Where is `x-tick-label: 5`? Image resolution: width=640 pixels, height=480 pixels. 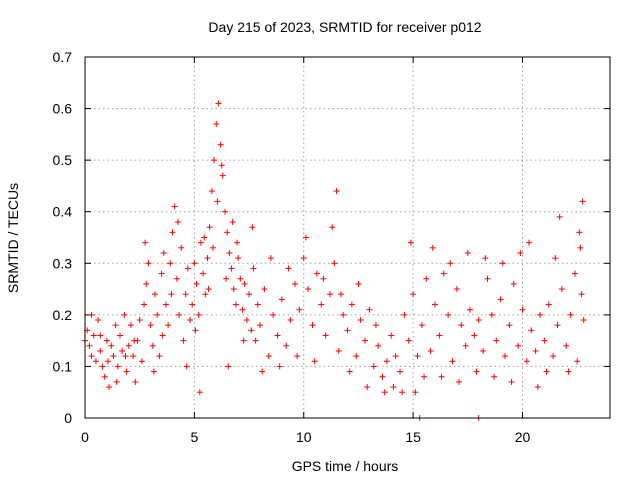 x-tick-label: 5 is located at coordinates (194, 437).